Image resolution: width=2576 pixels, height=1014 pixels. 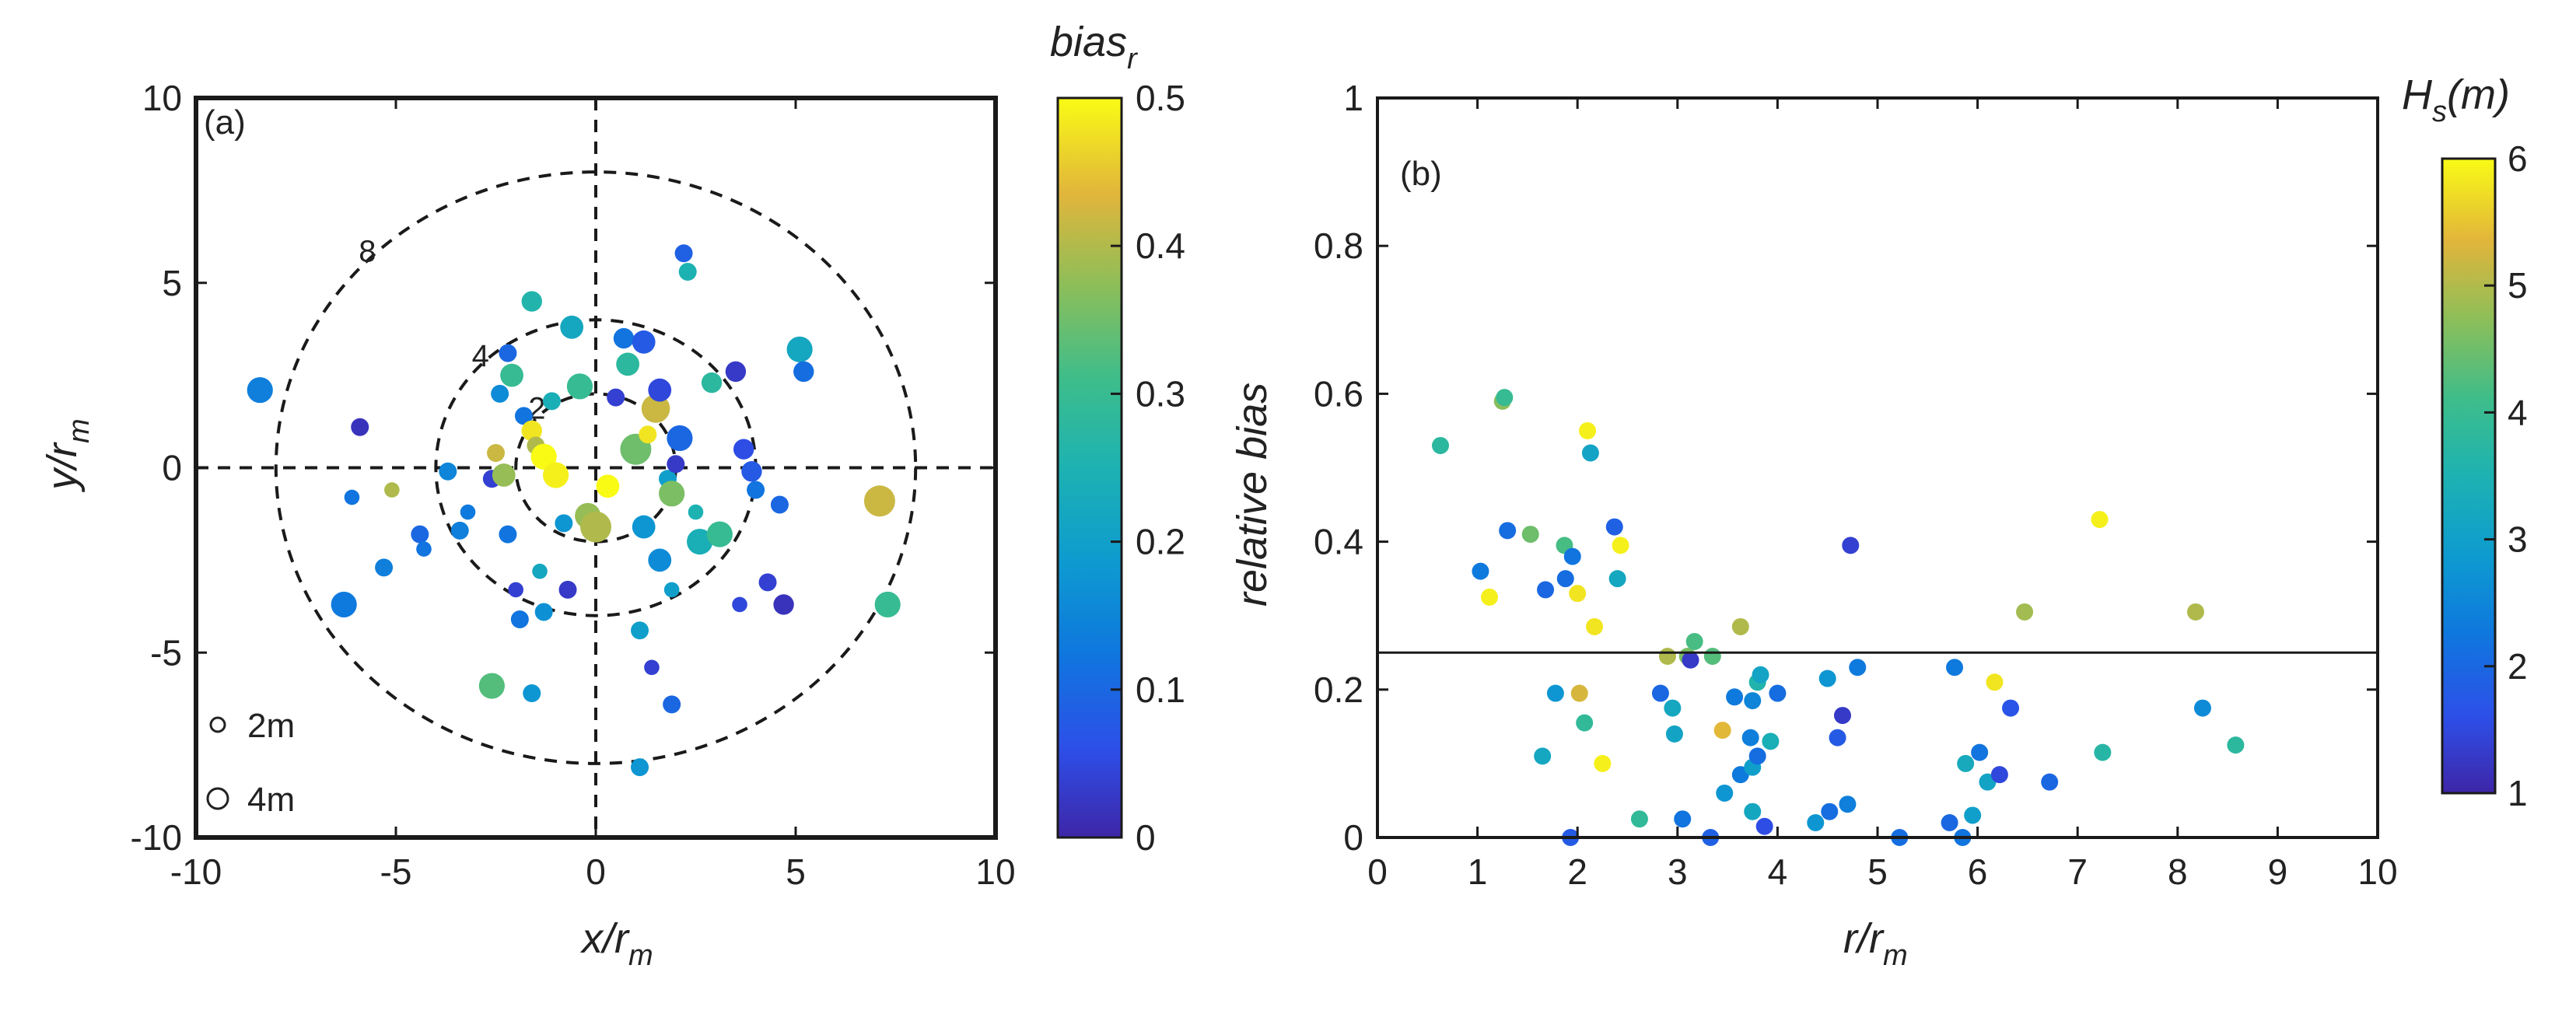 I want to click on panel-b-x-tick-label: 0, so click(x=1377, y=871).